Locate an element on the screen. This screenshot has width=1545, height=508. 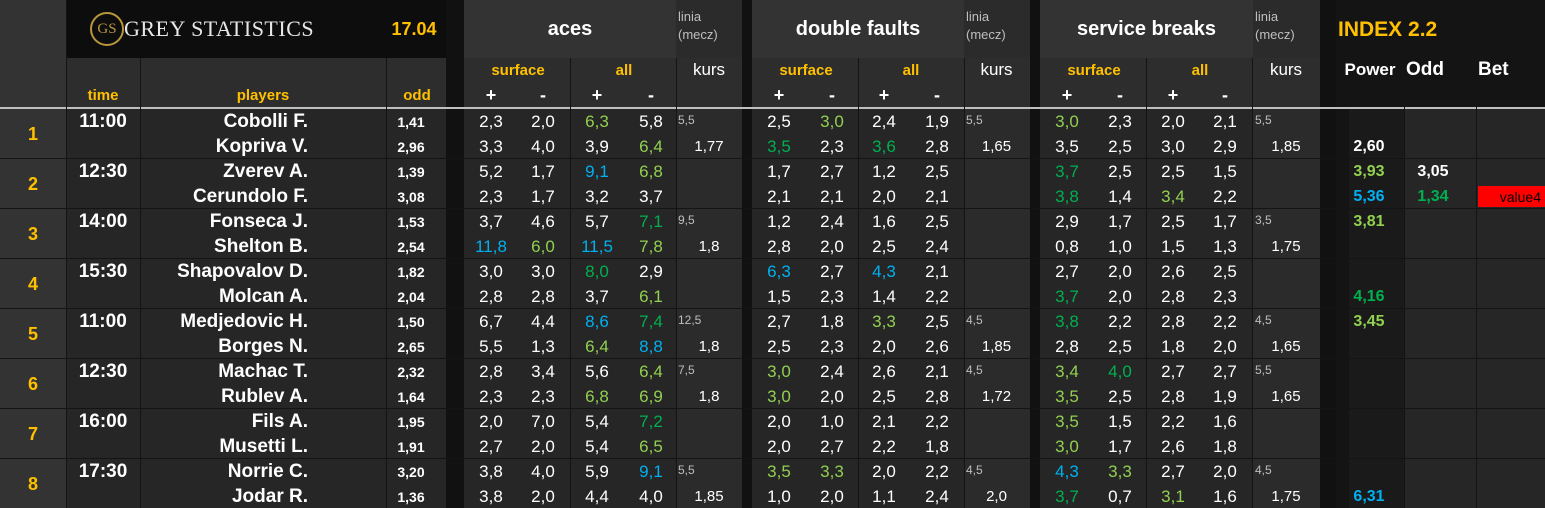
all-header: all is located at coordinates (911, 70).